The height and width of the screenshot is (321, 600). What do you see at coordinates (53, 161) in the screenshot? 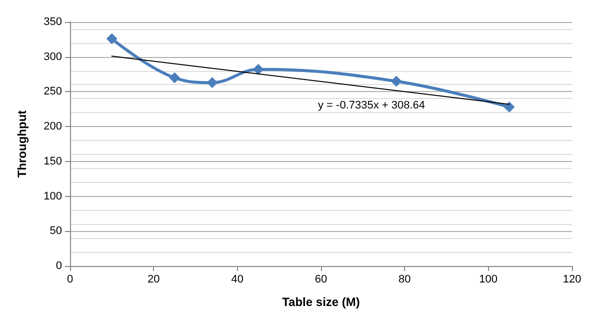
I see `y-tick-label: 150` at bounding box center [53, 161].